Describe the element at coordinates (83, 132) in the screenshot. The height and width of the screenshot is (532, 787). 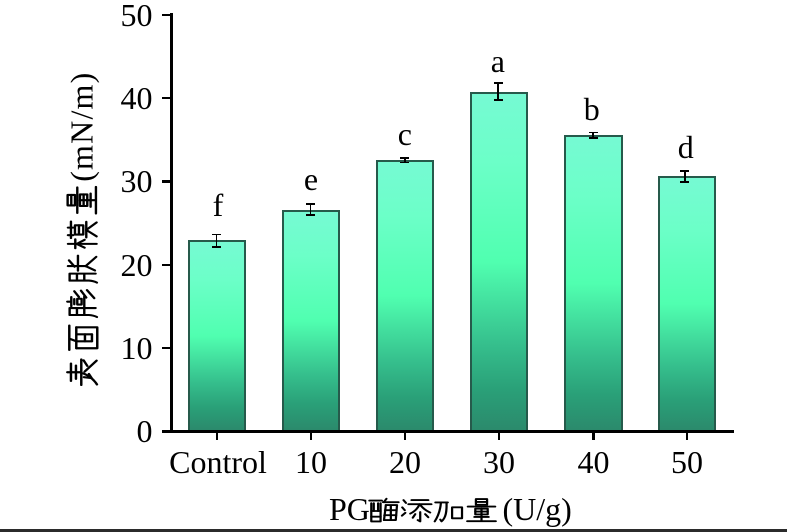
I see `svg-text: (mN/m)` at that location.